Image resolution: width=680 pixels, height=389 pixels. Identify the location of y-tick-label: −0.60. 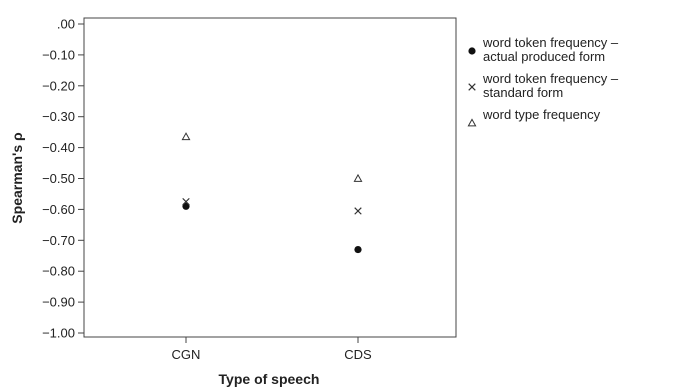
(58, 209).